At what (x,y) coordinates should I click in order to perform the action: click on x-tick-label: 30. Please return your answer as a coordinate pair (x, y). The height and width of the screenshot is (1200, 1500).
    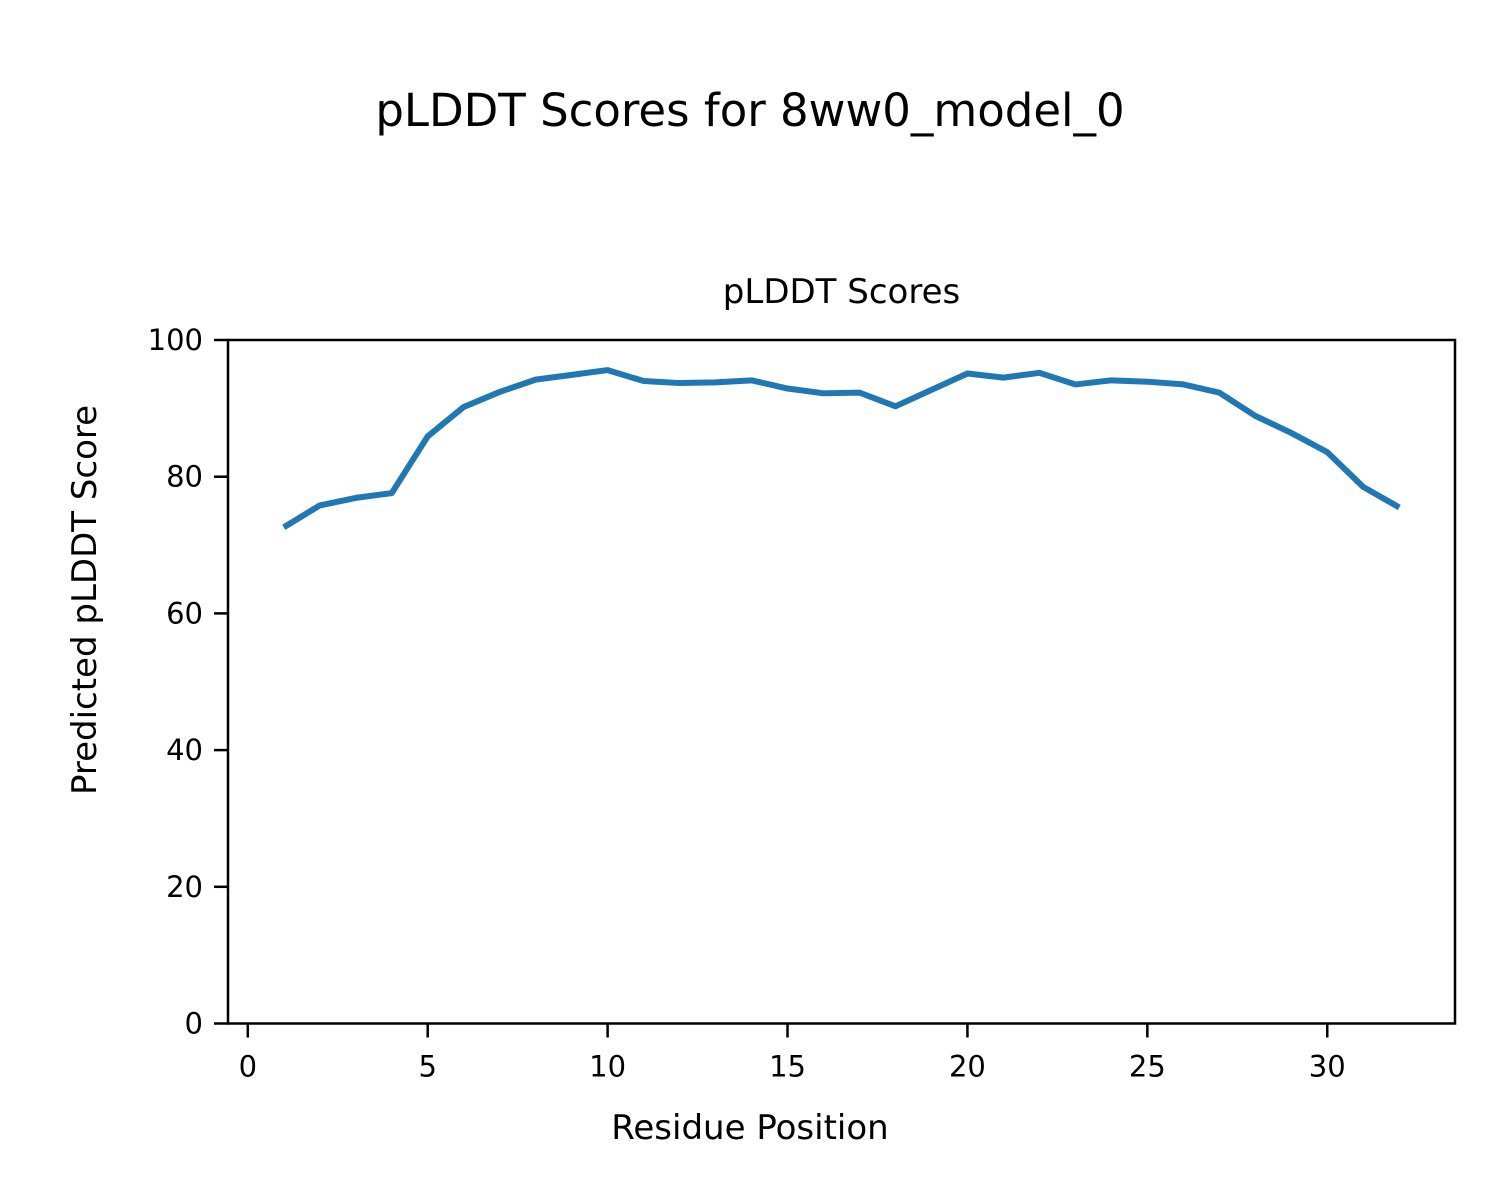
    Looking at the image, I should click on (1327, 1067).